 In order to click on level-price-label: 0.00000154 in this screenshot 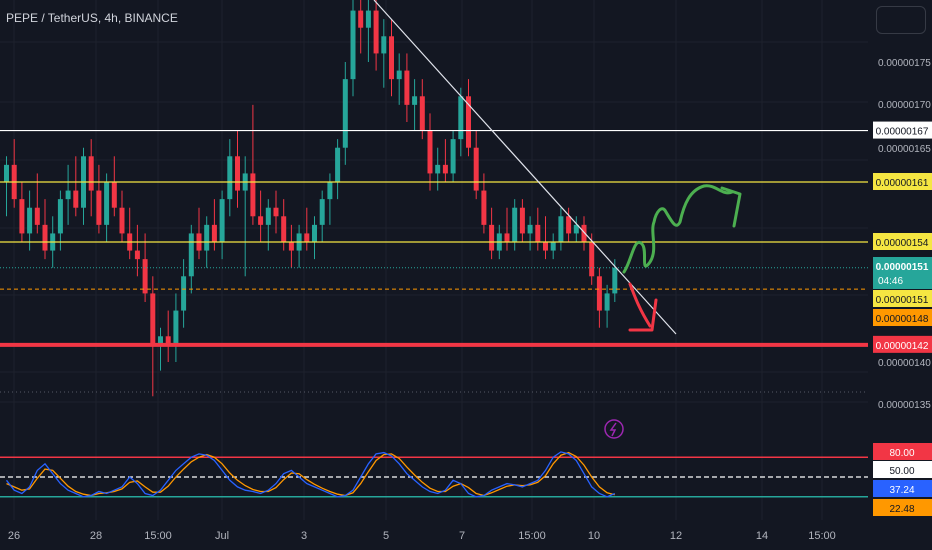, I will do `click(902, 243)`.